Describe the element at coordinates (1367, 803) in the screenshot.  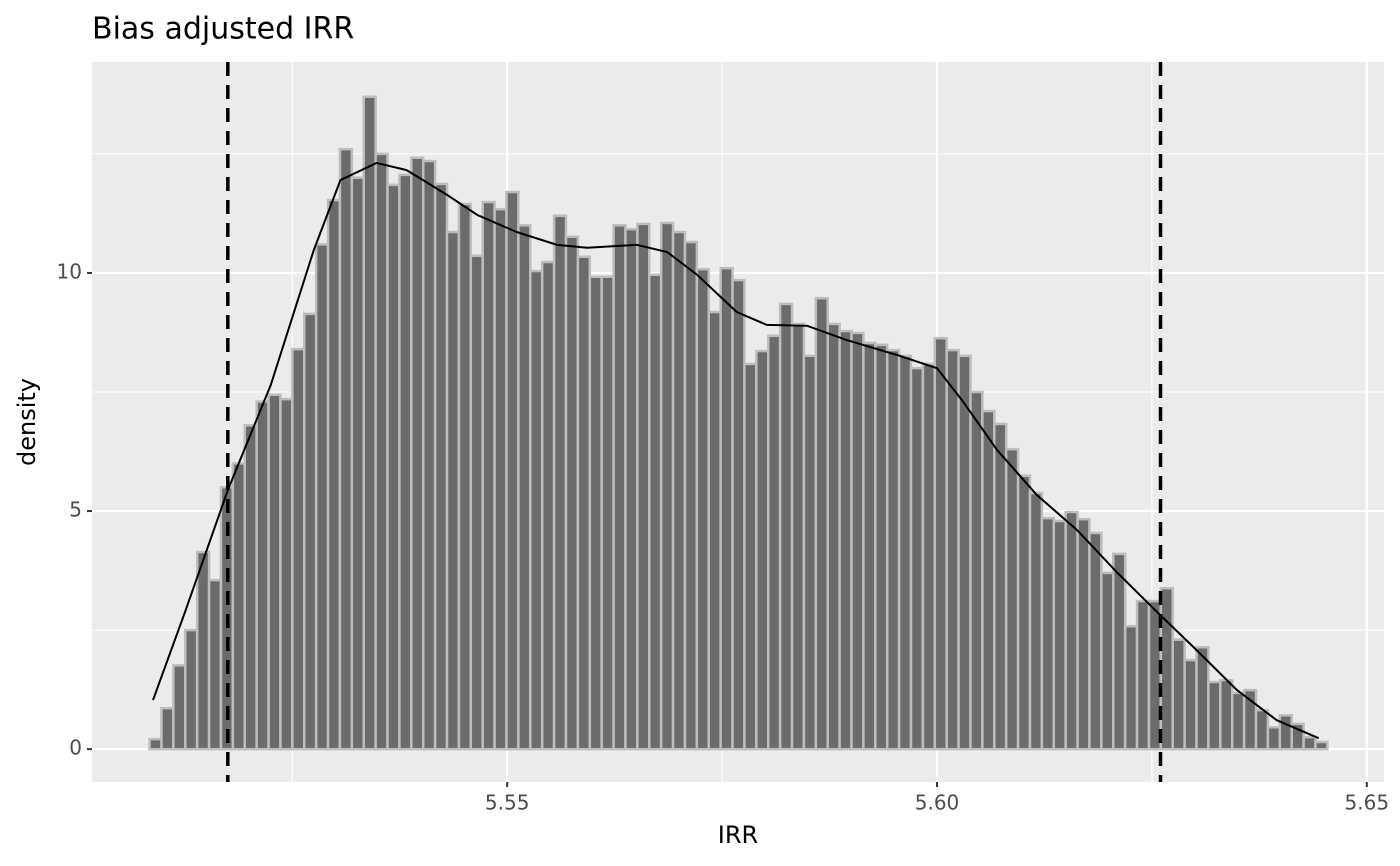
I see `x-tick-label: 5.65` at that location.